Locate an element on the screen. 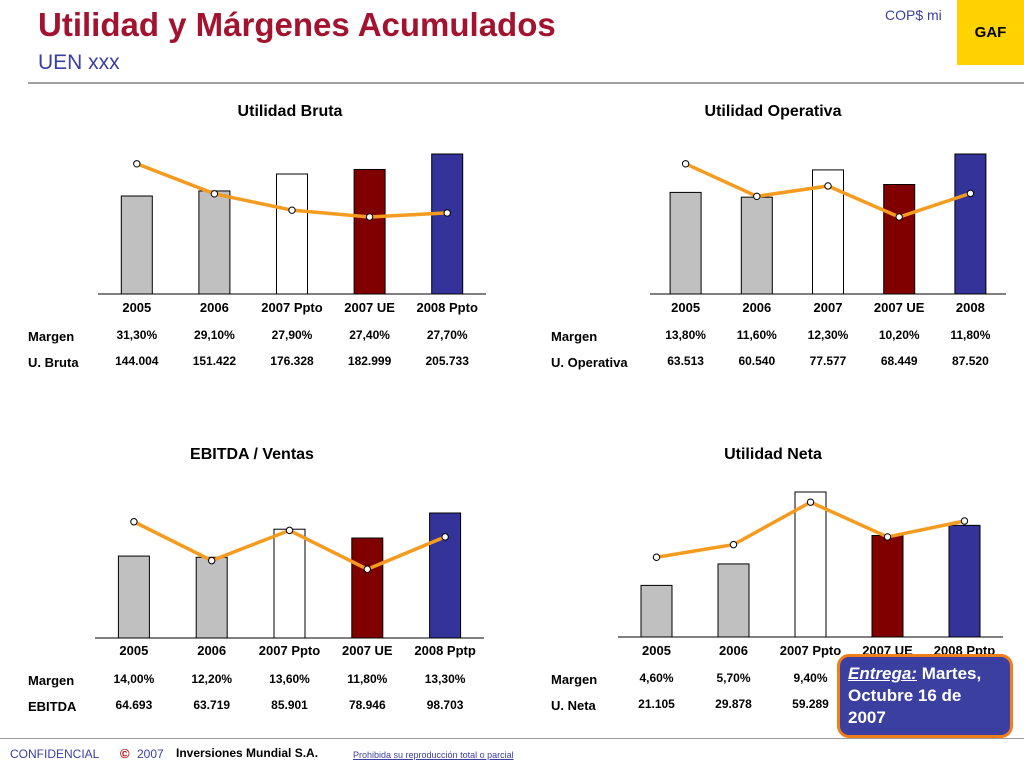  table-cell: 205.733 is located at coordinates (447, 361).